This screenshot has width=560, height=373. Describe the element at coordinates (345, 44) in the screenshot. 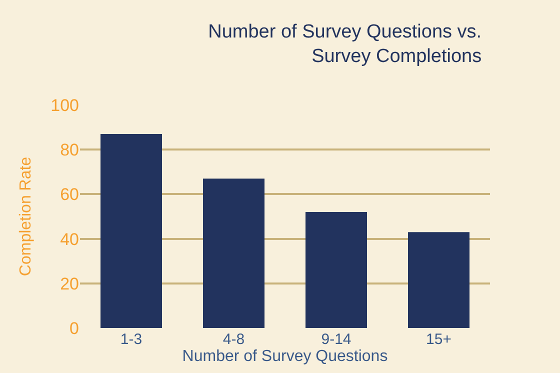

I see `chart-title: Number of Survey Questions vs. Survey Completions` at that location.